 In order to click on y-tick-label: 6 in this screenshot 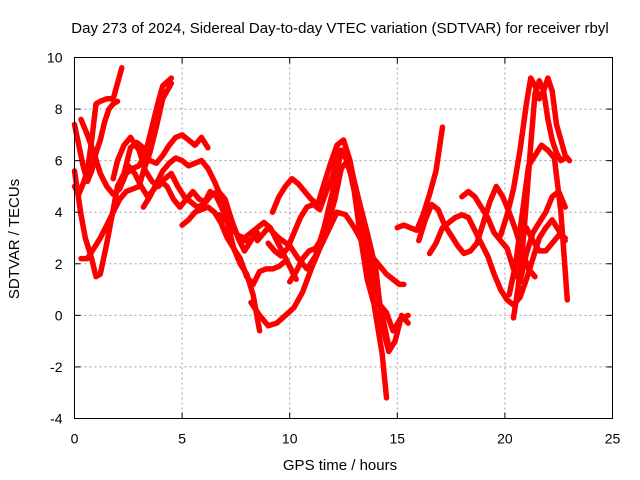, I will do `click(59, 161)`.